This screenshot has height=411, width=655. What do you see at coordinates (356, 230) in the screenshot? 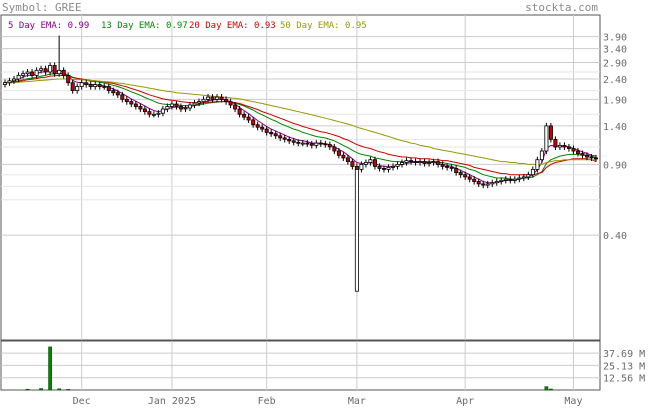
I see `candle-spike-low-body` at bounding box center [356, 230].